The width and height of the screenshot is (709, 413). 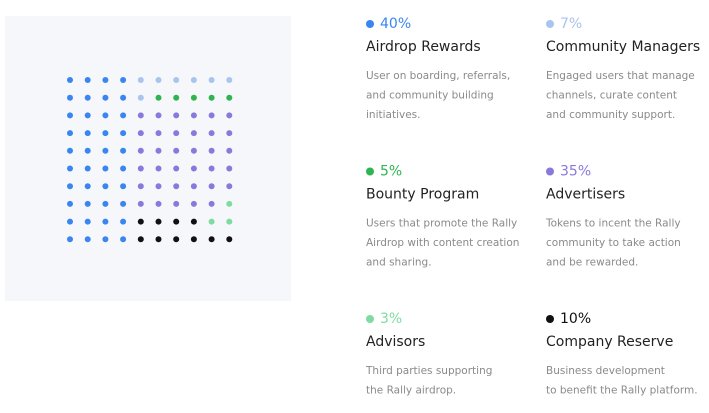 What do you see at coordinates (442, 243) in the screenshot?
I see `legend-description: Airdrop with content creation` at bounding box center [442, 243].